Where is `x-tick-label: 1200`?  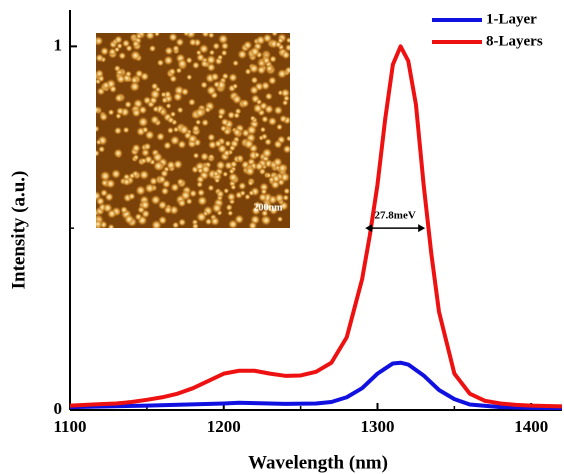 x-tick-label: 1200 is located at coordinates (224, 426).